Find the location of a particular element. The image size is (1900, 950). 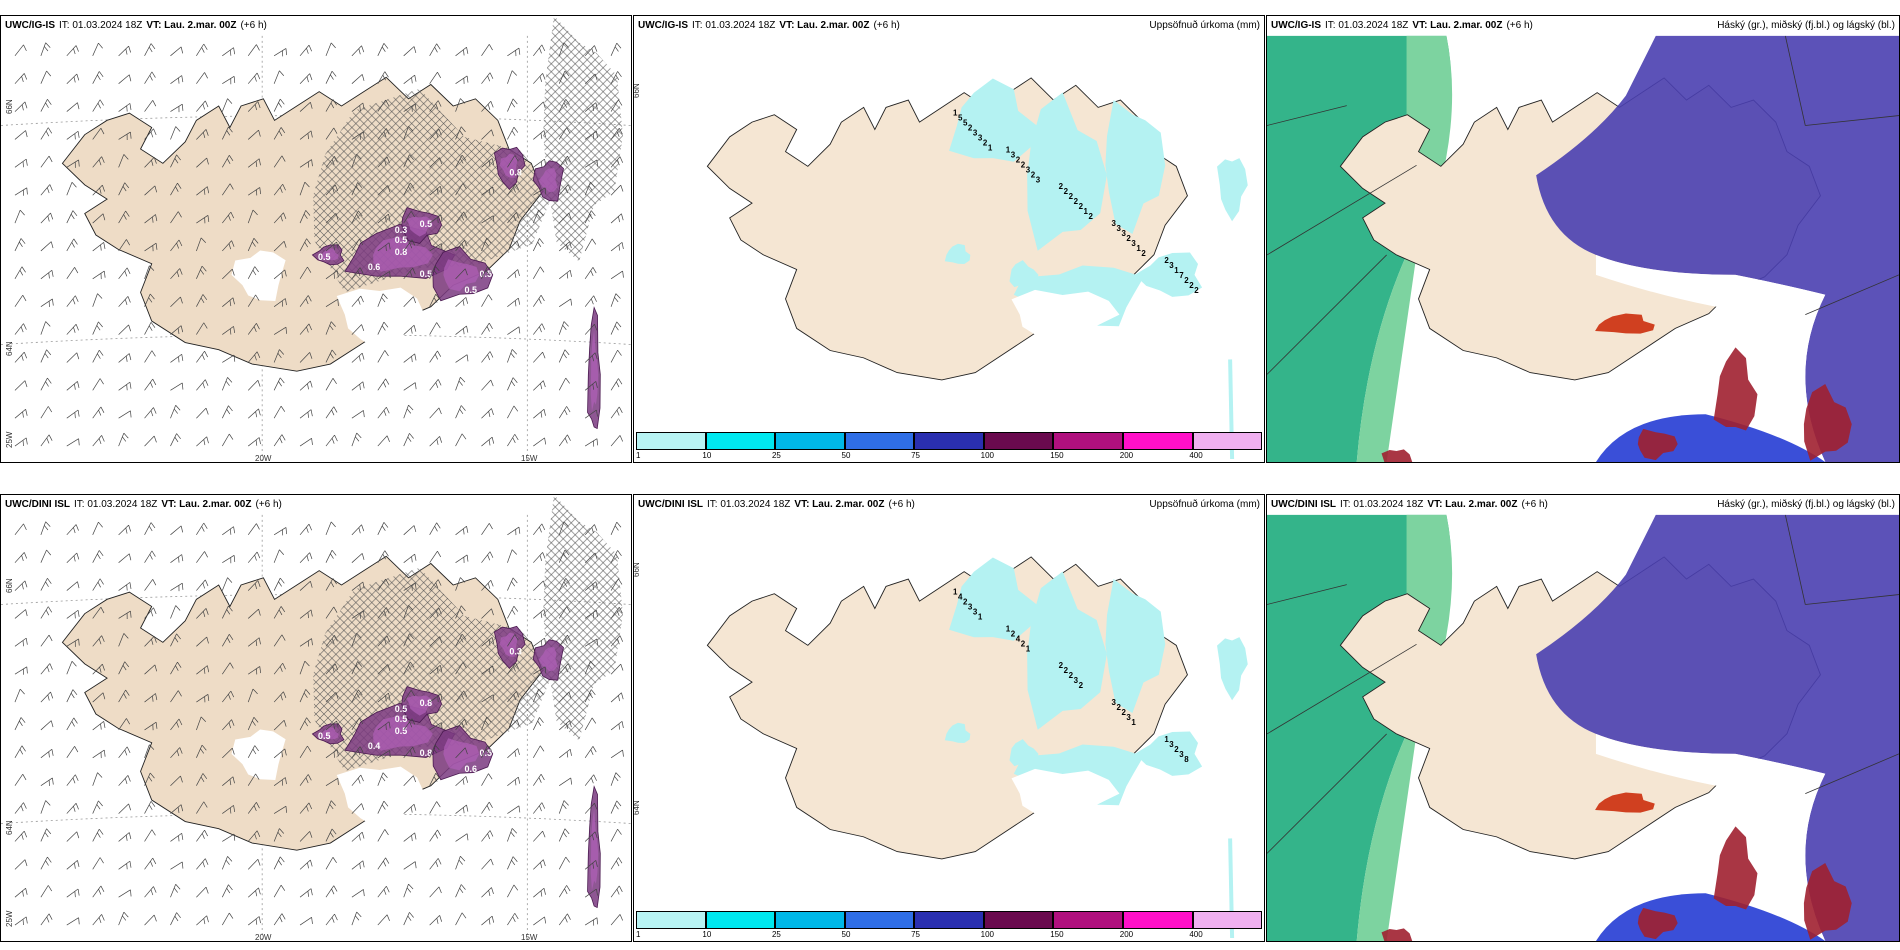

snowfree-area is located at coordinates (380, 319).